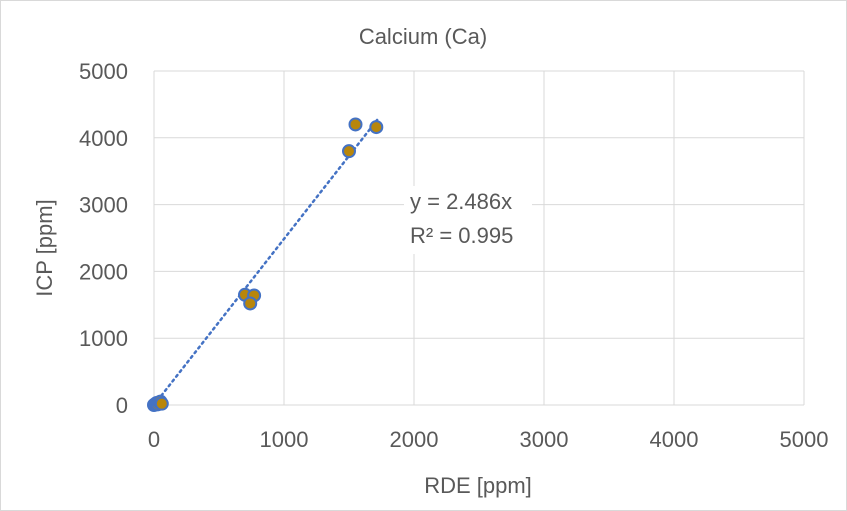 The width and height of the screenshot is (847, 511). What do you see at coordinates (44, 247) in the screenshot?
I see `y-axis-label: ICP [ppm]` at bounding box center [44, 247].